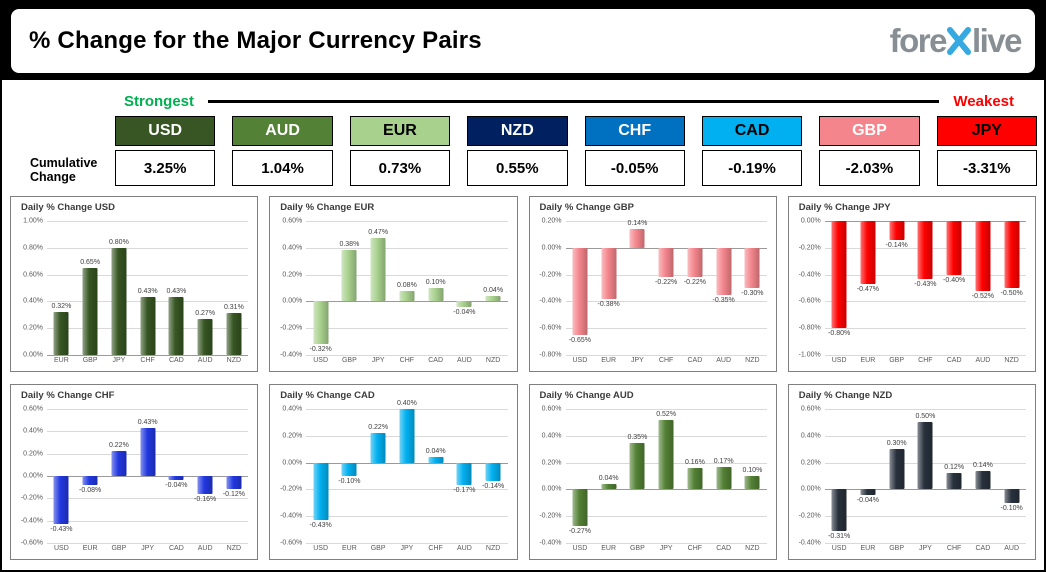 Image resolution: width=1046 pixels, height=572 pixels. What do you see at coordinates (289, 476) in the screenshot?
I see `y-axis: 0.40% 0.20% 0.00% -0.20% -0.40% -0.60%` at bounding box center [289, 476].